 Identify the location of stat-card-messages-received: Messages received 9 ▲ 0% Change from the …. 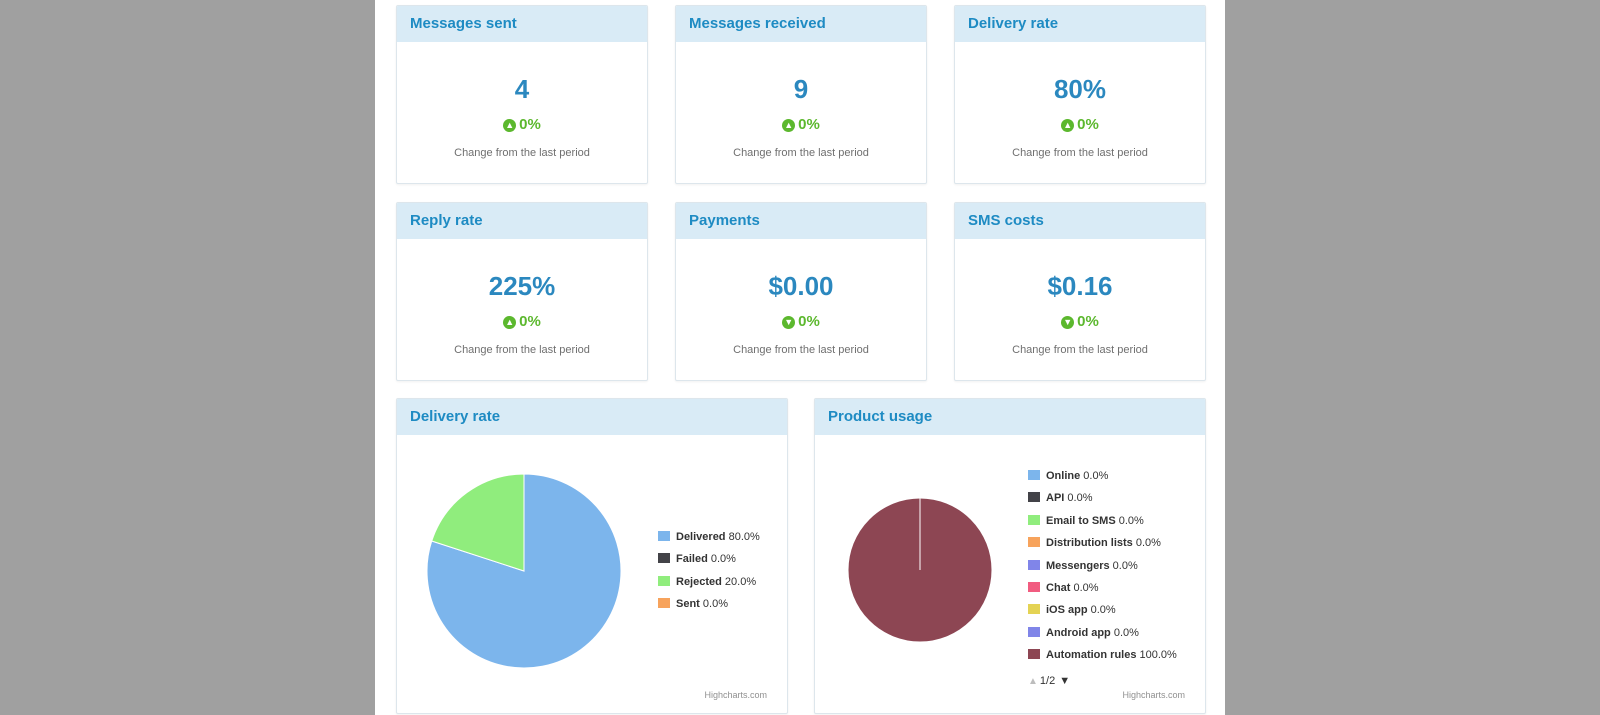
(801, 94).